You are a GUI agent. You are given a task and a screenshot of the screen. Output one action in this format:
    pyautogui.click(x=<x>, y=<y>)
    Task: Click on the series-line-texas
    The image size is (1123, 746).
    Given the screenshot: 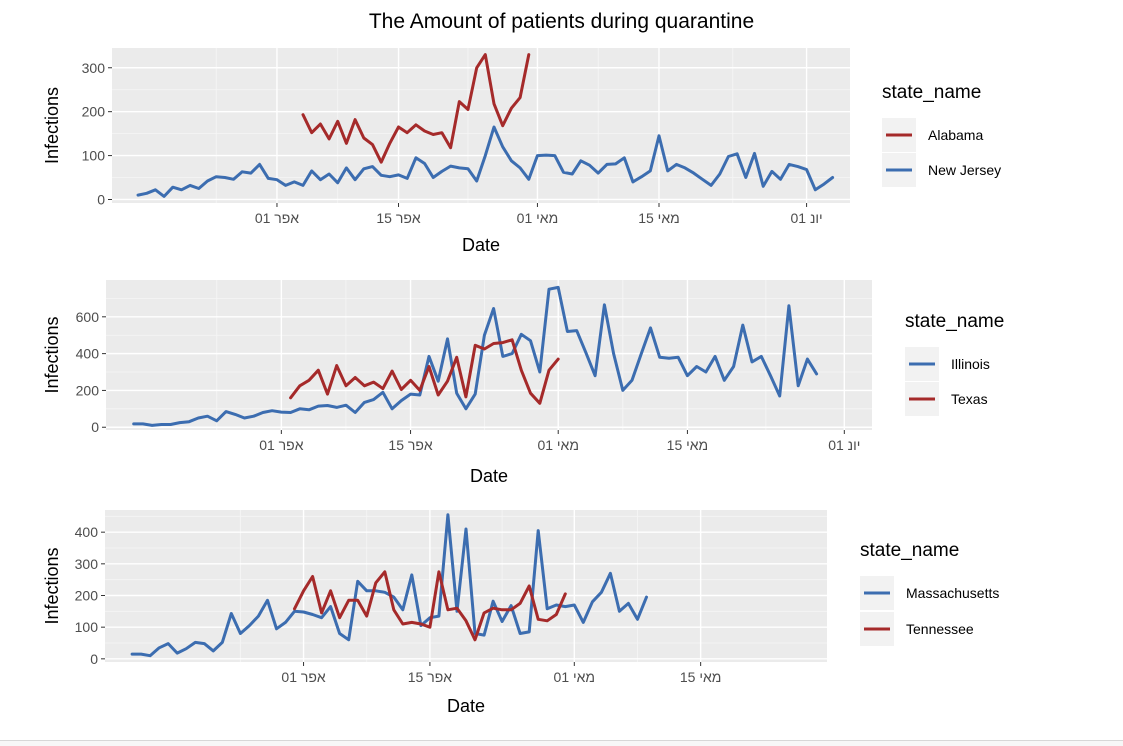 What is the action you would take?
    pyautogui.click(x=424, y=371)
    